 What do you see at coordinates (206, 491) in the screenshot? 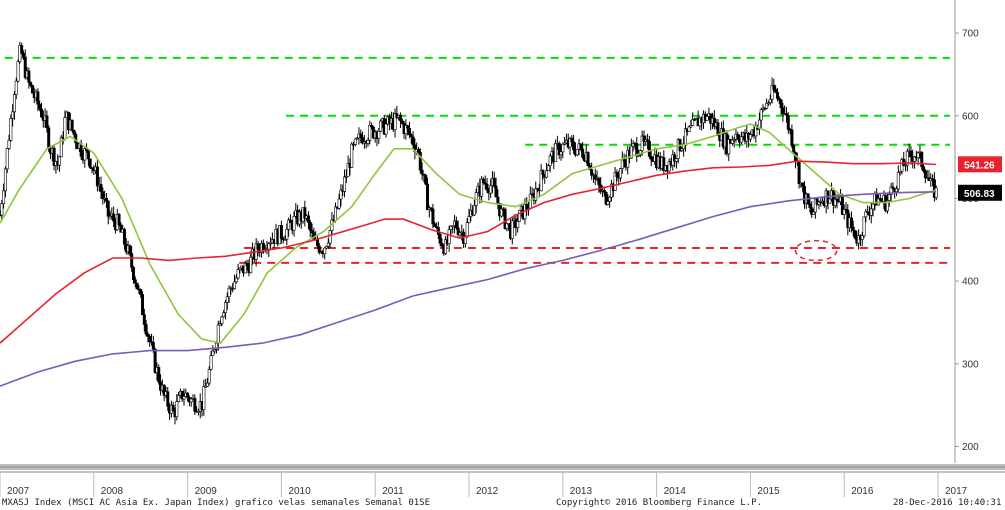
I see `x-tick-label: 2009` at bounding box center [206, 491].